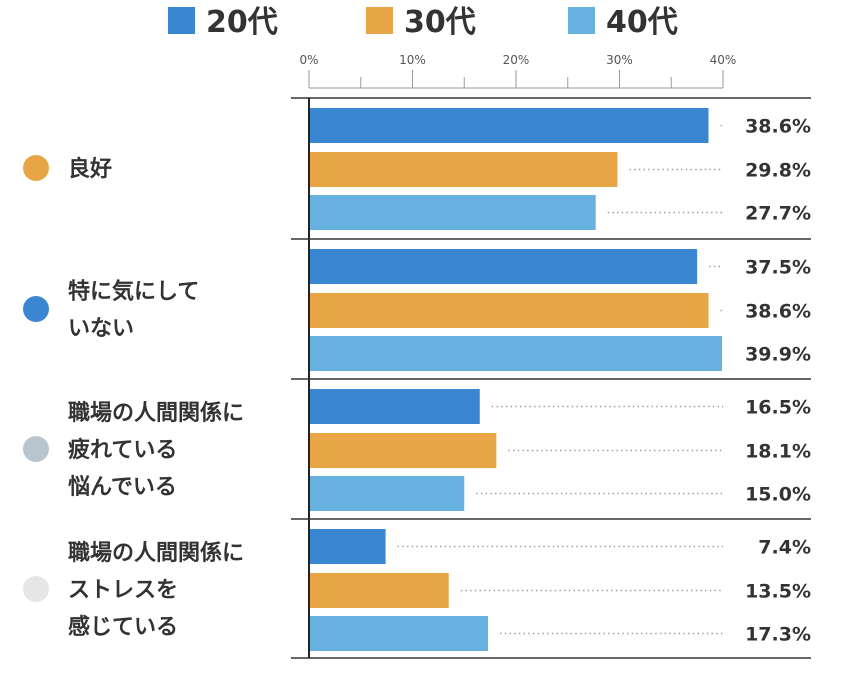 The image size is (858, 686). Describe the element at coordinates (122, 450) in the screenshot. I see `category-label: 疲れている` at that location.